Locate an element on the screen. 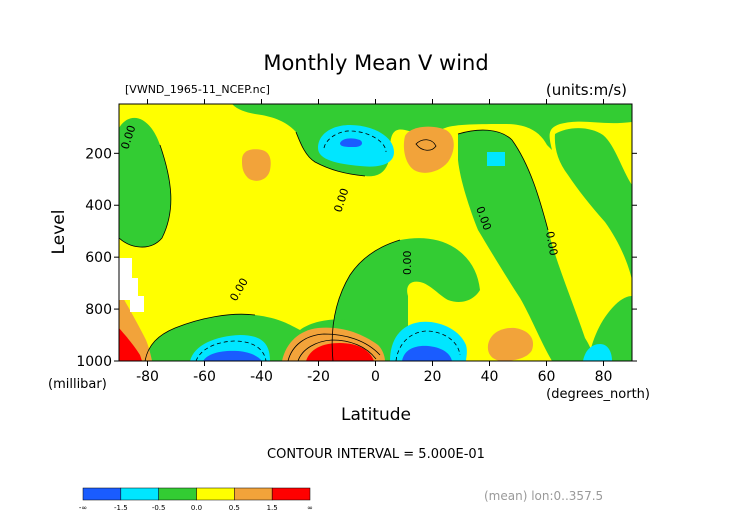 Image resolution: width=752 pixels, height=532 pixels. file-label: [VWND_1965-11_NCEP.nc] is located at coordinates (197, 89).